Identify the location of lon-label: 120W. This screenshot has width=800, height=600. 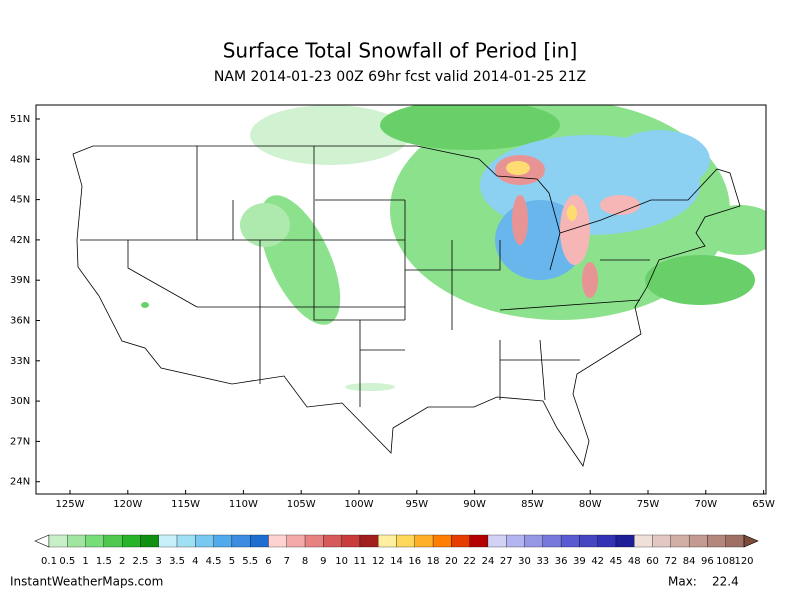
(127, 504).